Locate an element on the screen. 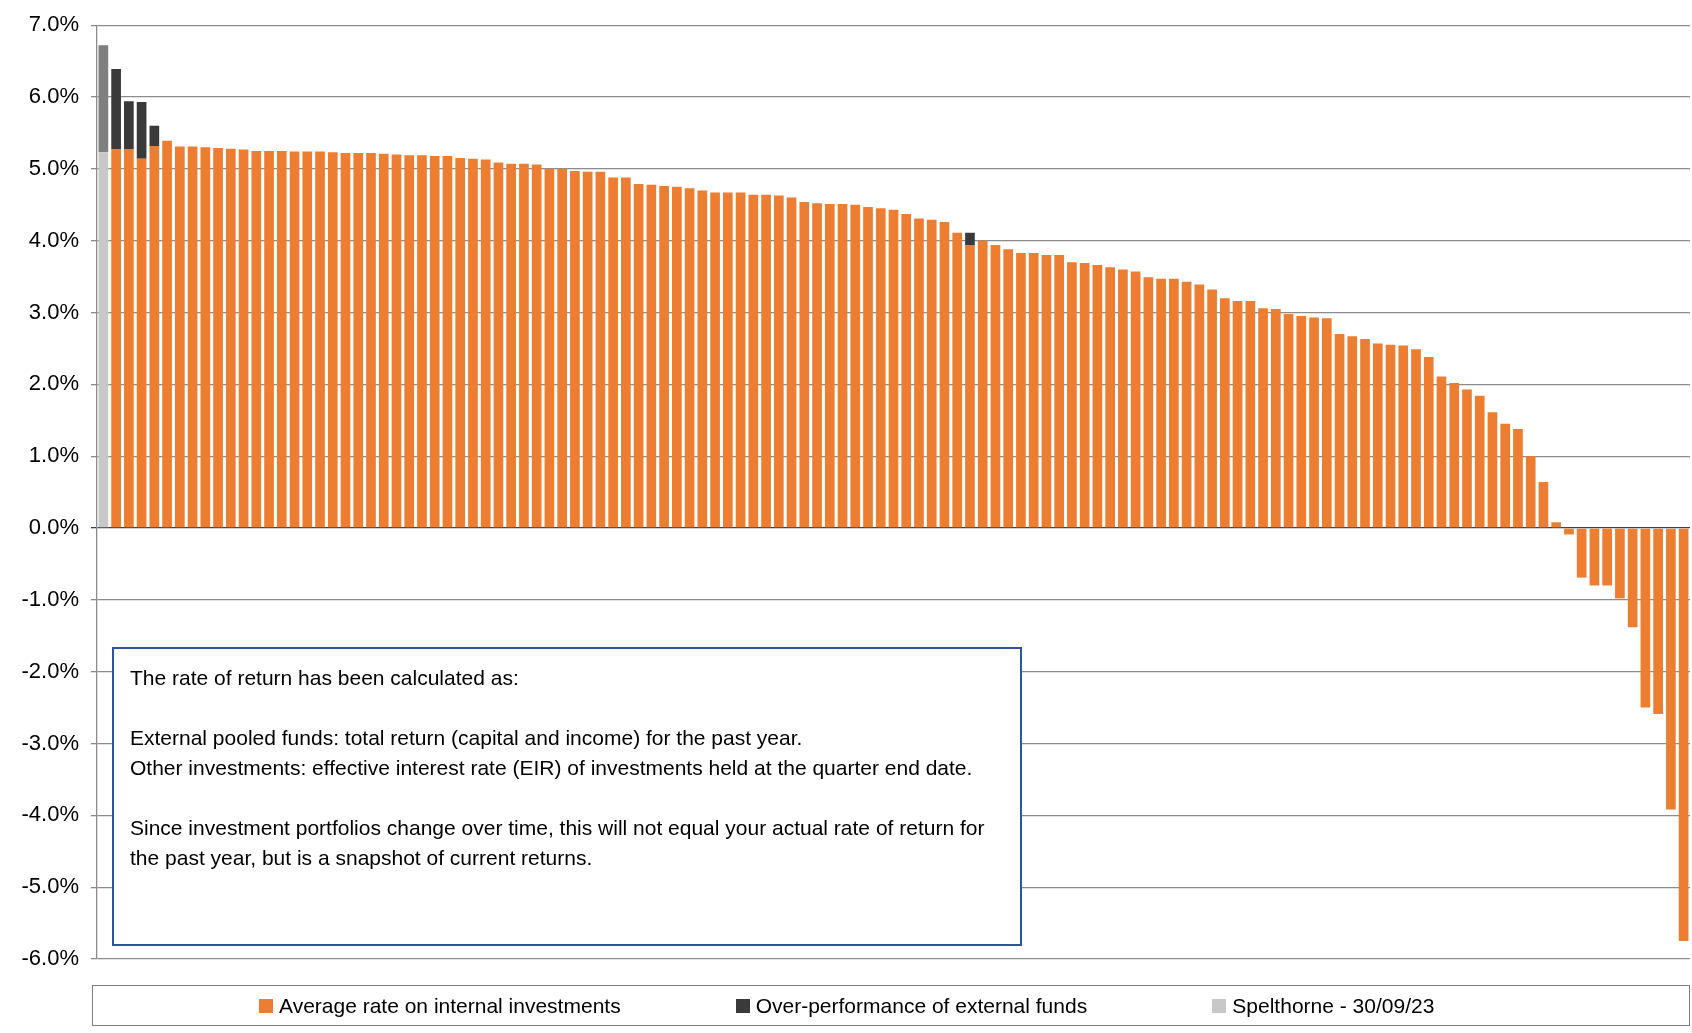 The height and width of the screenshot is (1033, 1692). legend-label: Average rate on internal investments is located at coordinates (450, 1005).